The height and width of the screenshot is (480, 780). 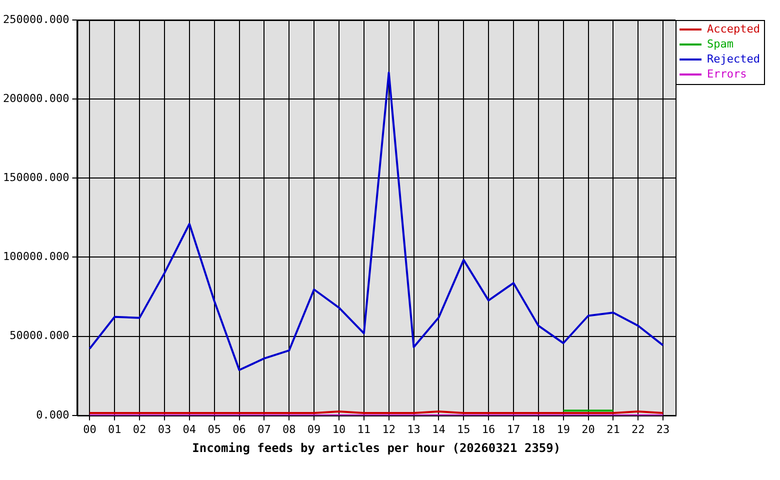 I want to click on x-tick-label: 23, so click(x=663, y=429).